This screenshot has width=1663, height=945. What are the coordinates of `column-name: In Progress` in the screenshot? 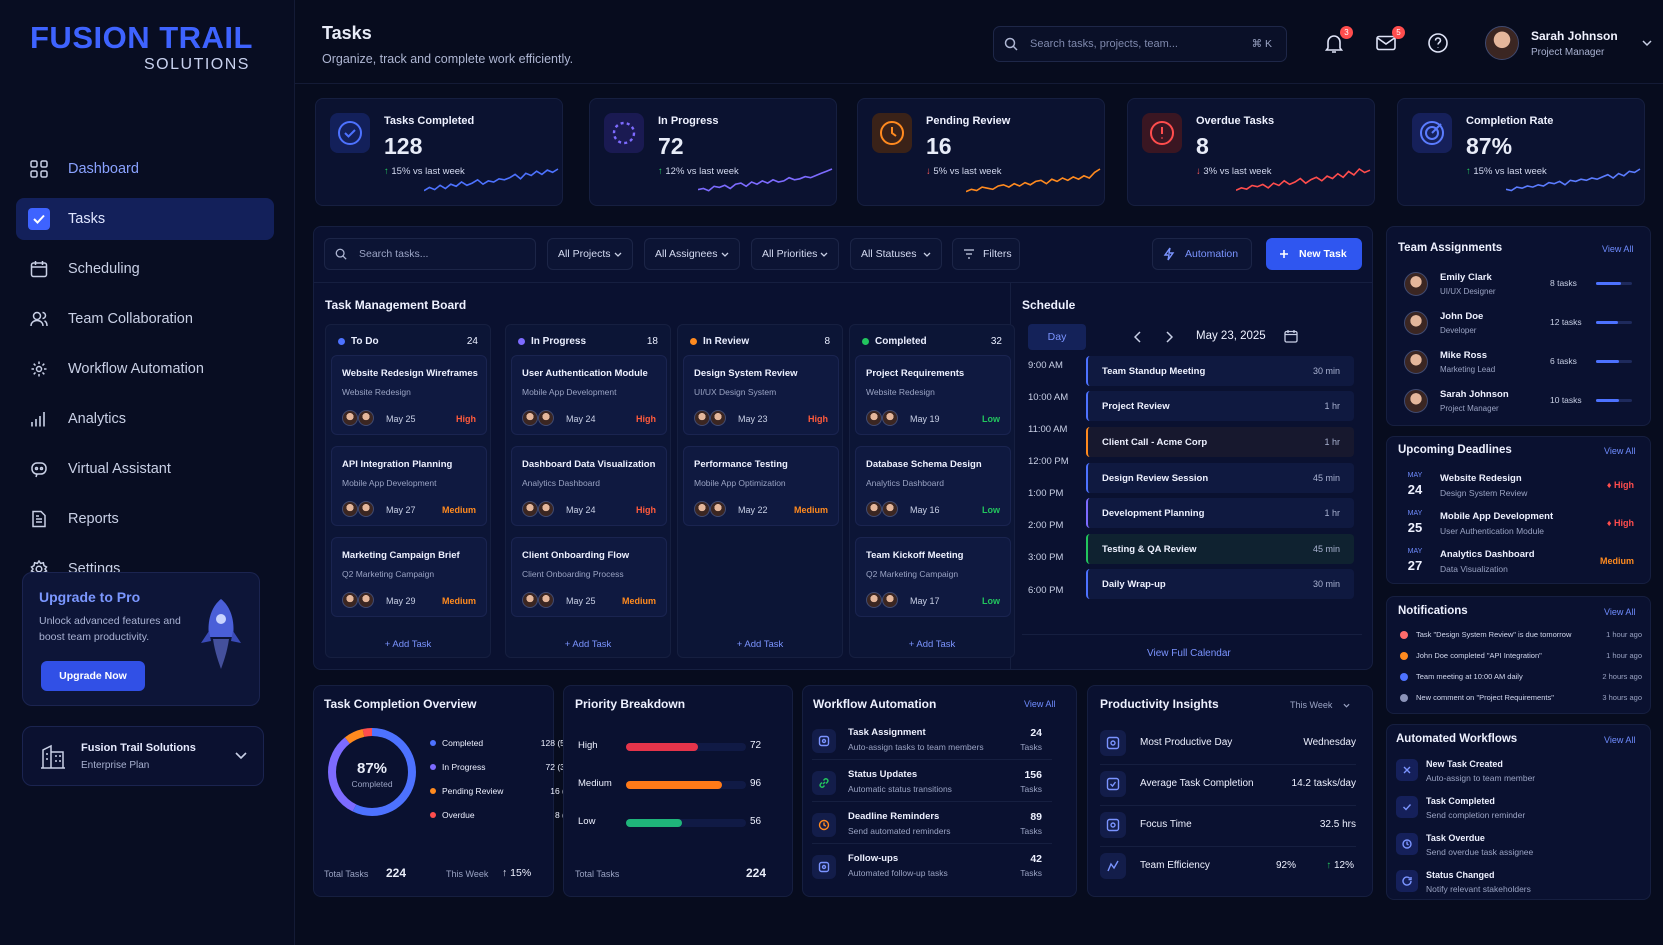 It's located at (559, 341).